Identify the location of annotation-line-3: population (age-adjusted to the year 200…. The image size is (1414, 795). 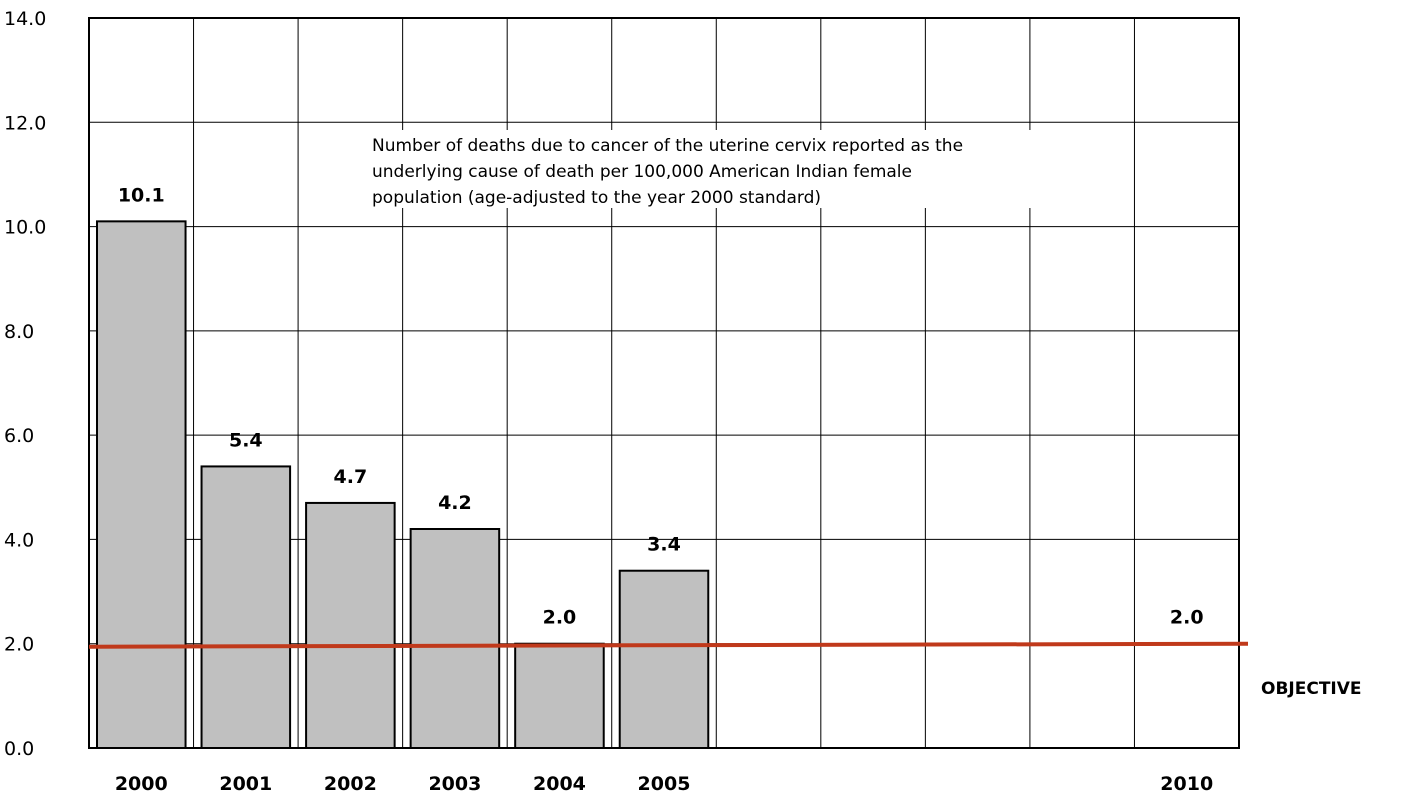
(596, 198).